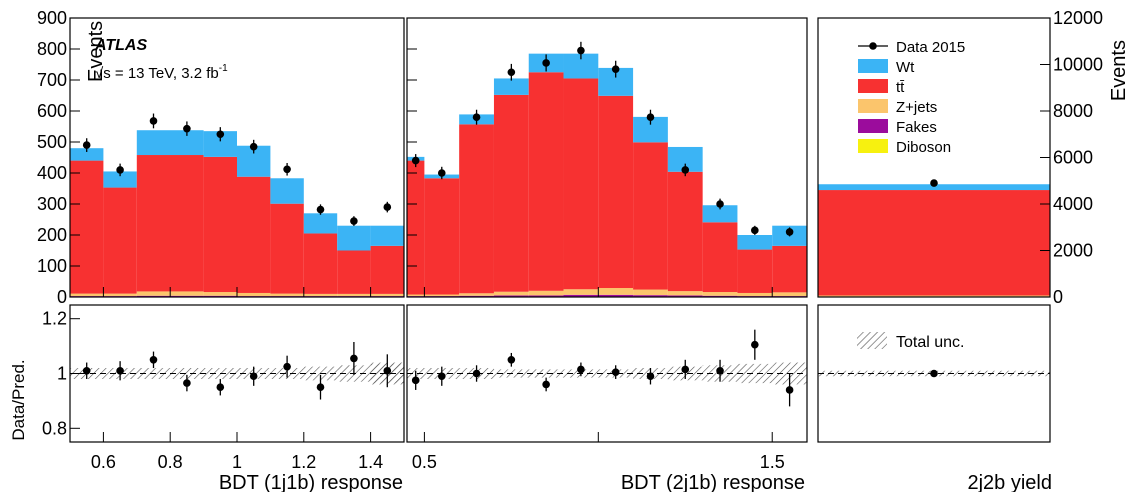 The image size is (1133, 492). What do you see at coordinates (911, 97) in the screenshot?
I see `legend: Data 2015 Wt tt̄ Z+jets Fakes Diboson` at bounding box center [911, 97].